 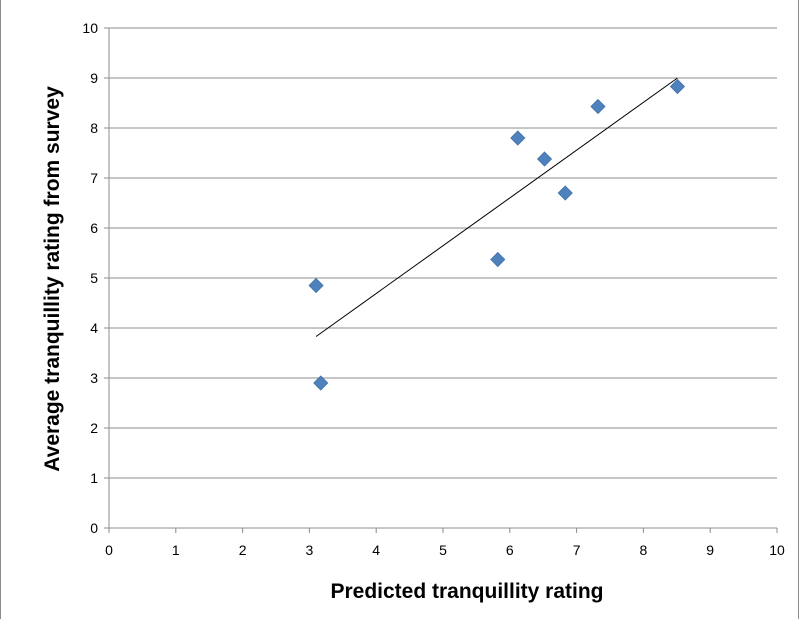 What do you see at coordinates (94, 528) in the screenshot?
I see `y-tick-label-0: 0` at bounding box center [94, 528].